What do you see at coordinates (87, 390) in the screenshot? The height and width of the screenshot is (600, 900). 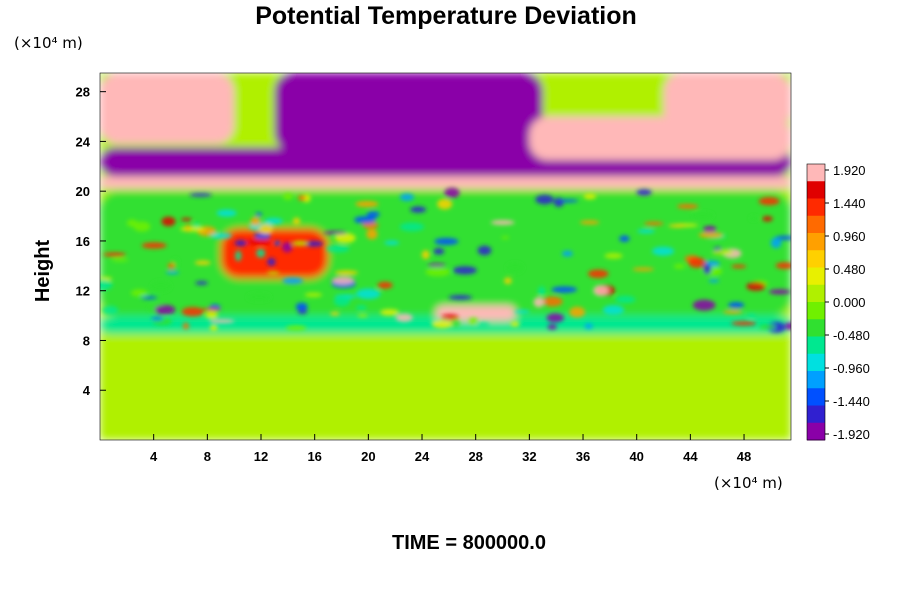 I see `y-tick-label: 4` at bounding box center [87, 390].